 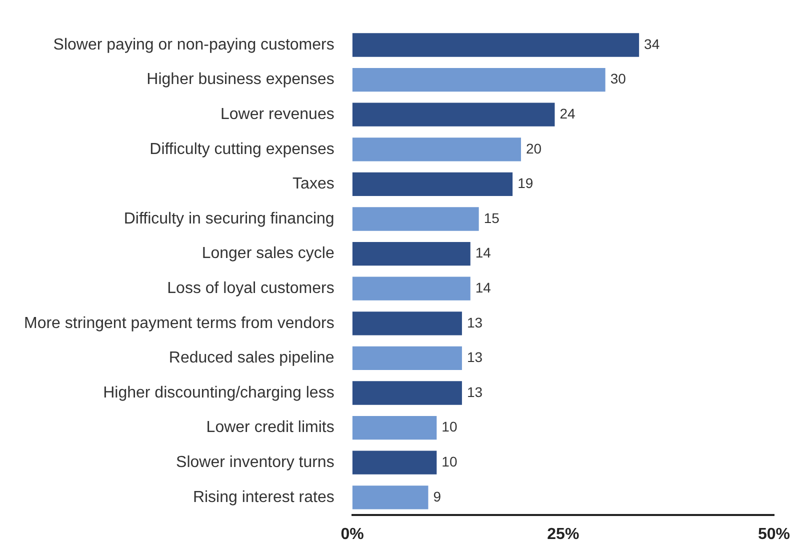 What do you see at coordinates (240, 79) in the screenshot?
I see `y-tick-label: Higher business expenses` at bounding box center [240, 79].